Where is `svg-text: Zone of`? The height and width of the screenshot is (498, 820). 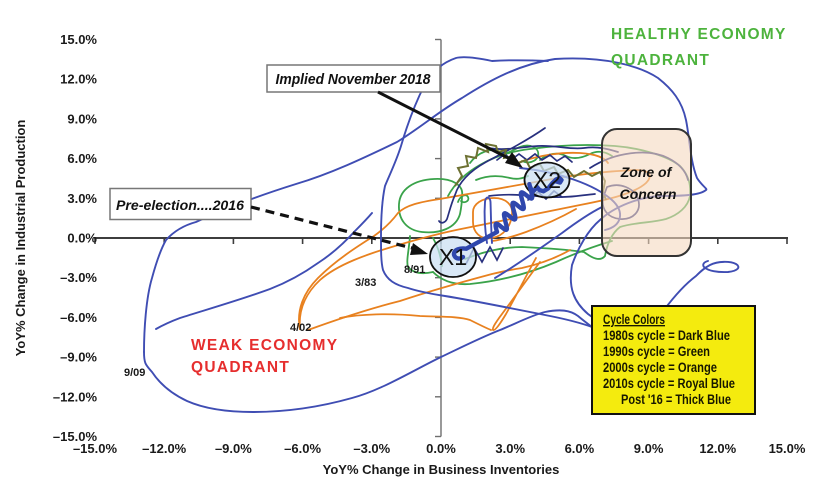
svg-text: Zone of is located at coordinates (646, 172).